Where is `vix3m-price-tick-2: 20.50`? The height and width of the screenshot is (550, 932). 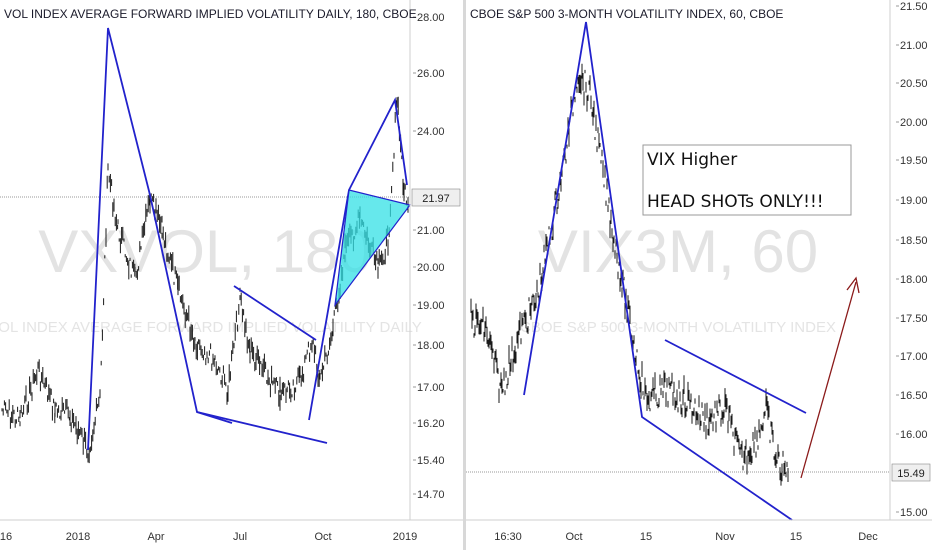 vix3m-price-tick-2: 20.50 is located at coordinates (914, 84).